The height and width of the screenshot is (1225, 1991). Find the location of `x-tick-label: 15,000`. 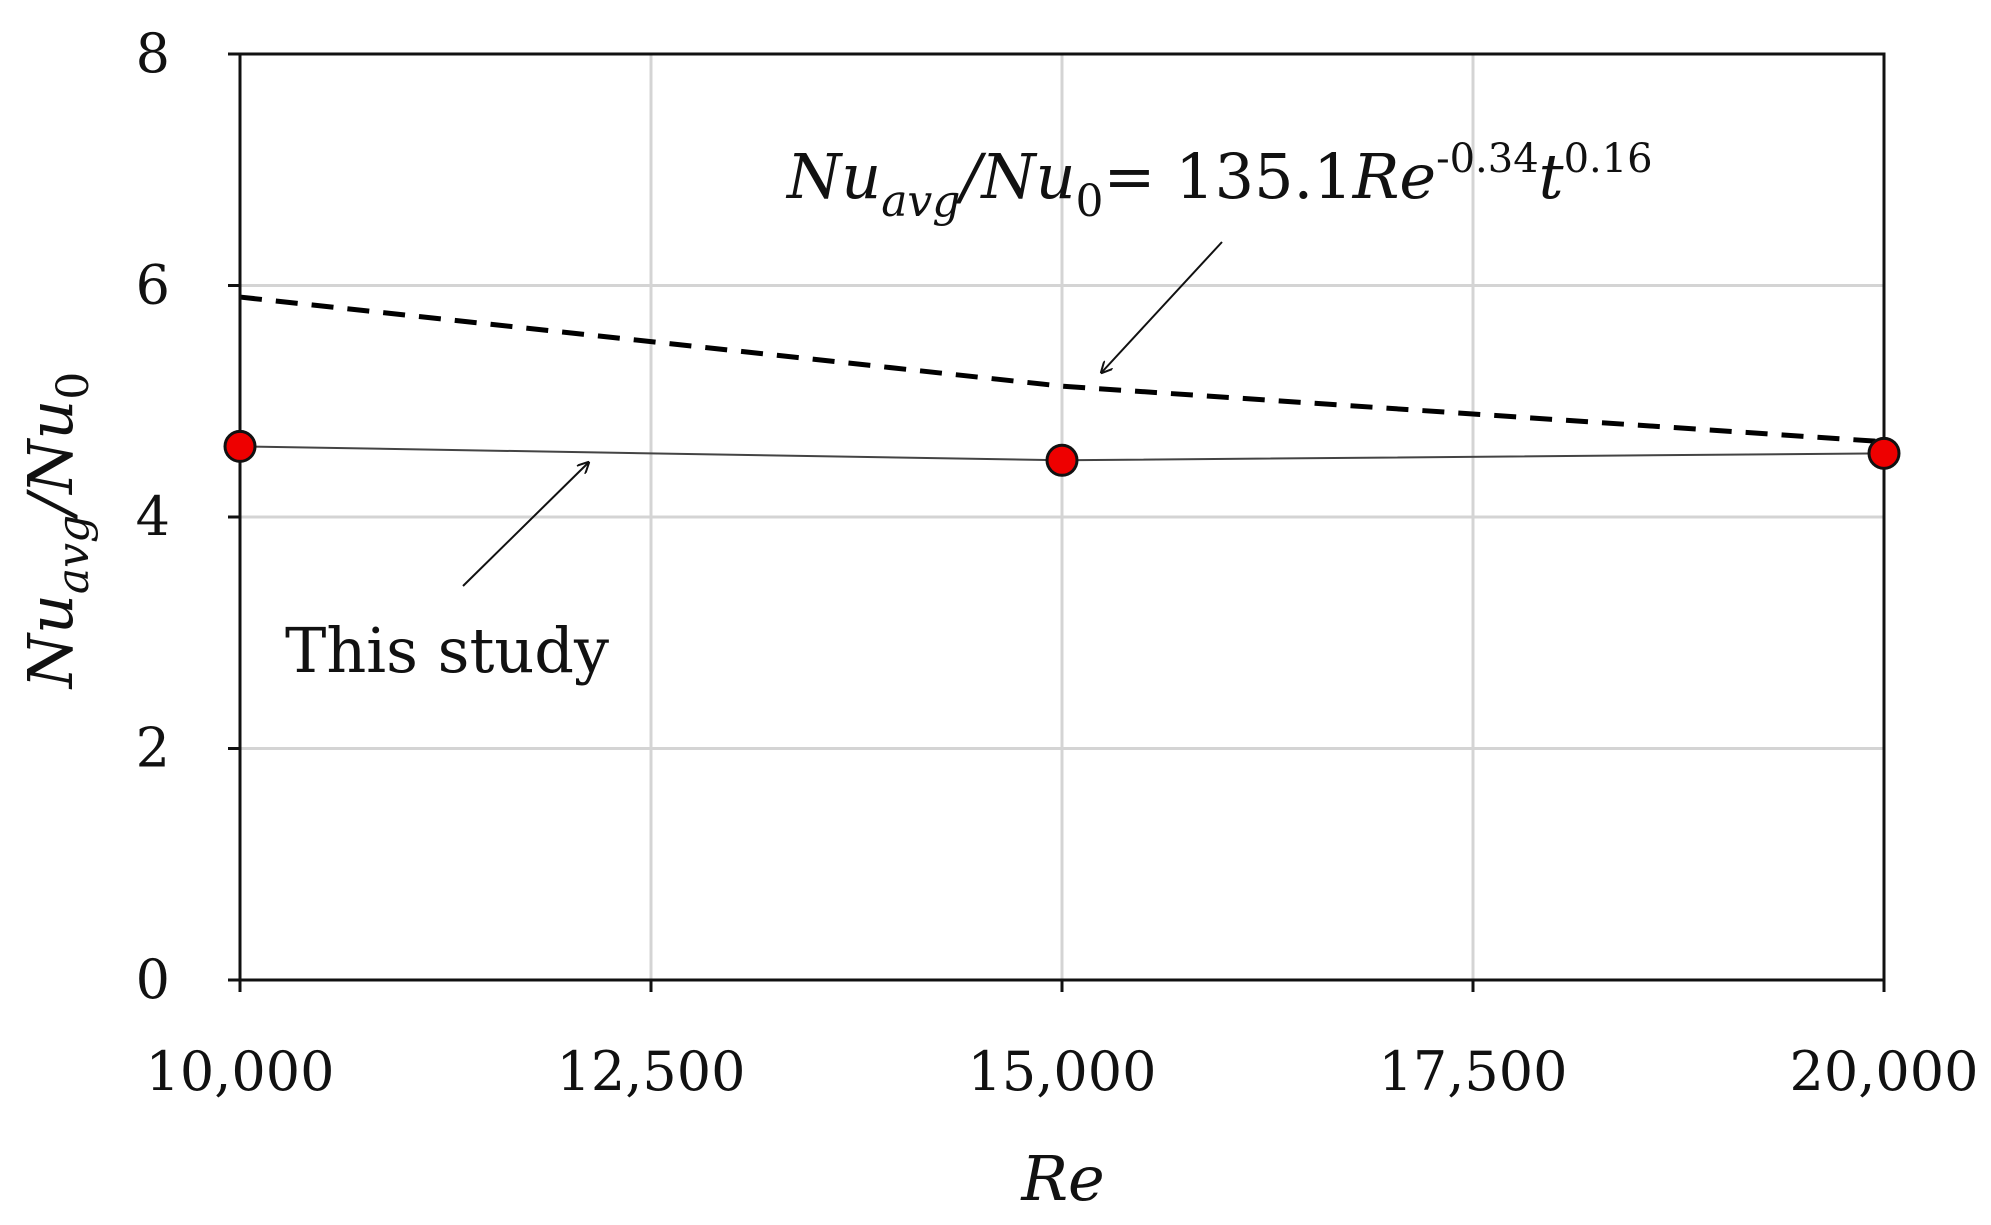

x-tick-label: 15,000 is located at coordinates (1062, 1071).